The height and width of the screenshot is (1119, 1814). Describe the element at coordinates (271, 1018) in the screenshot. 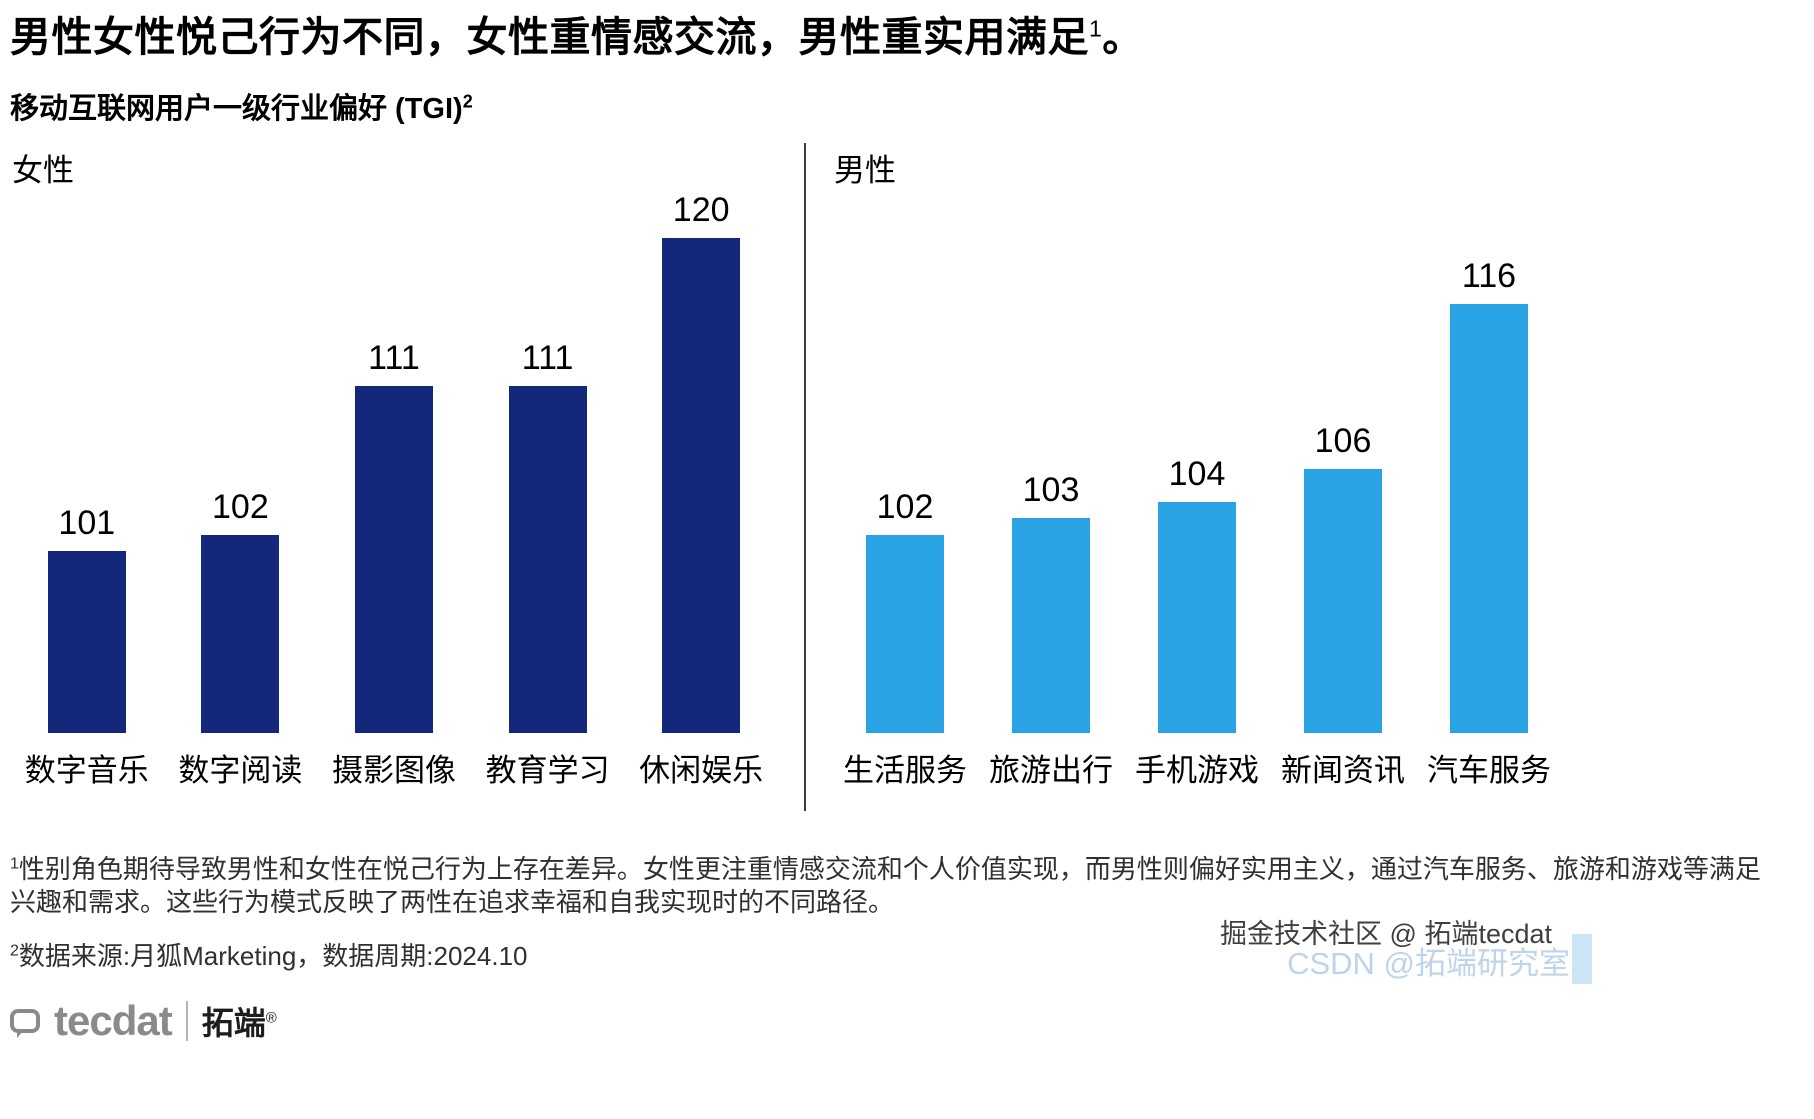

I see `registered-trademark-icon: ®` at that location.